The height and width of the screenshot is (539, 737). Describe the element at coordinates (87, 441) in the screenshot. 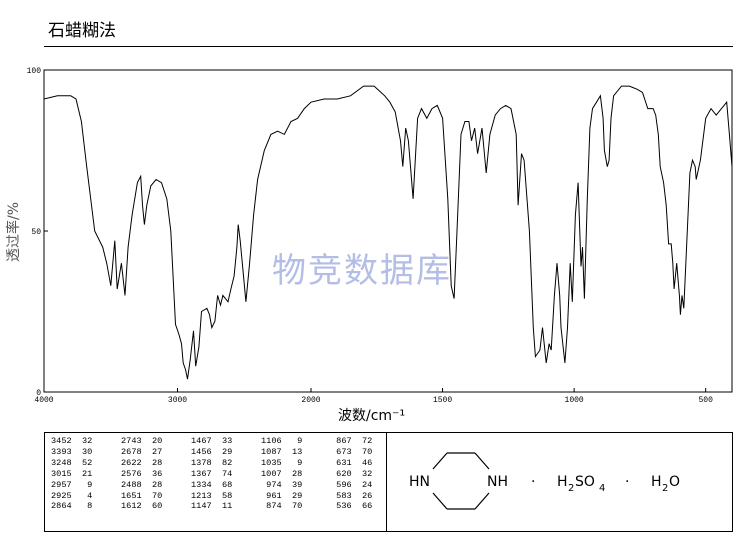

I see `peak-transmittance: 32` at that location.